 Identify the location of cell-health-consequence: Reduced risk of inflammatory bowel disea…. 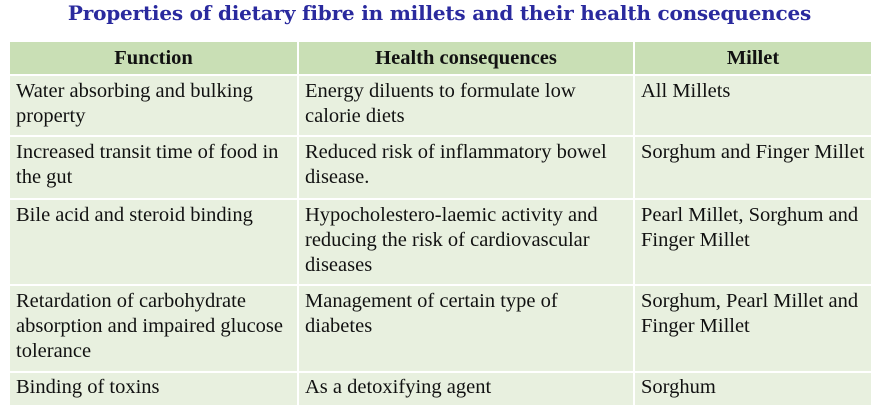
(466, 168).